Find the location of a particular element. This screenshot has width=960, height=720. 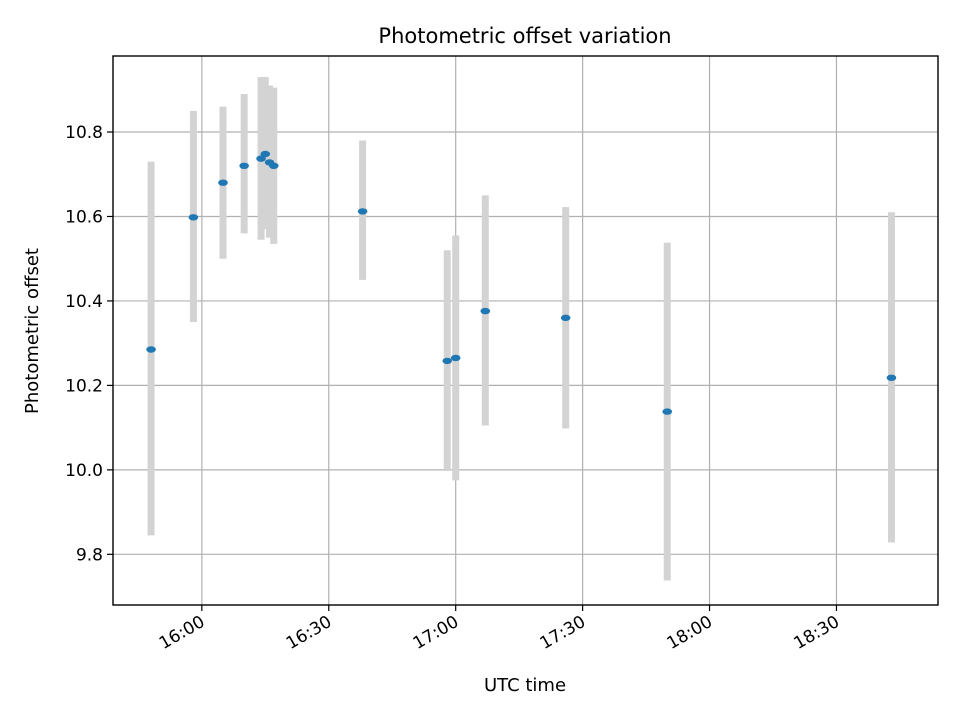

x-tick-label: 18:30 is located at coordinates (817, 633).